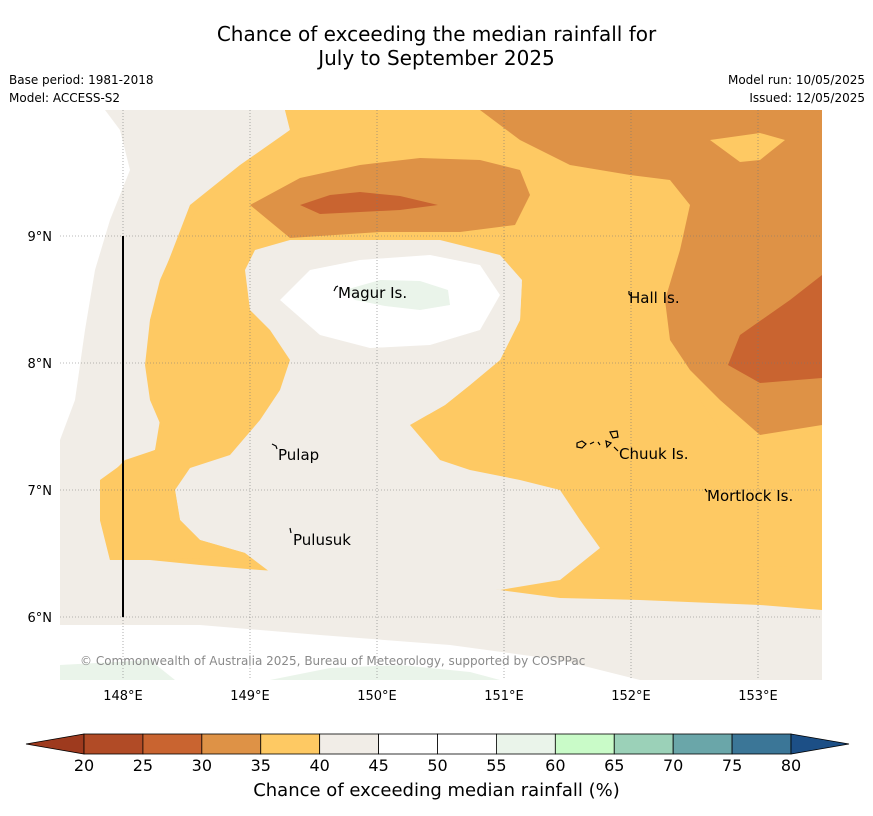  What do you see at coordinates (143, 765) in the screenshot?
I see `colorbar-tick-label: 25` at bounding box center [143, 765].